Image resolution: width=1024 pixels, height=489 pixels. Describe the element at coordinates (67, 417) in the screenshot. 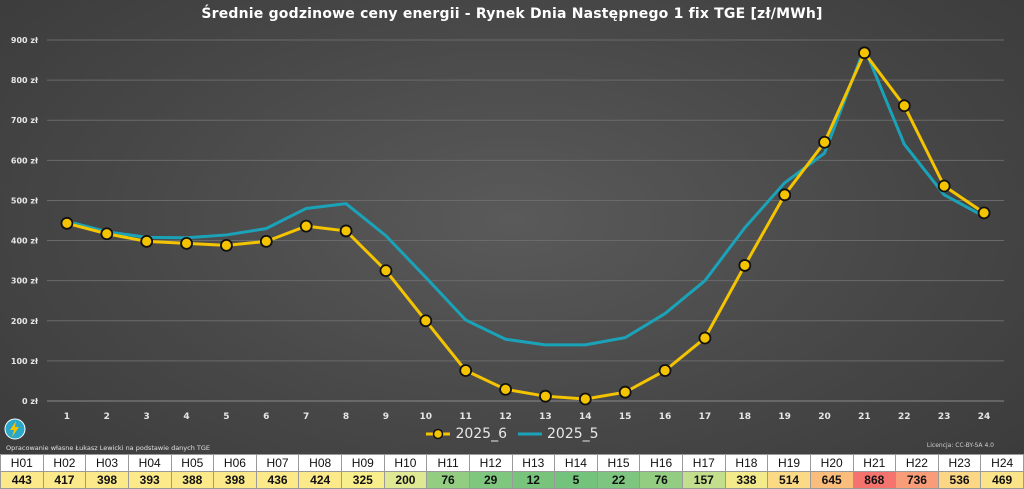

I see `x-tick-label: 1` at that location.